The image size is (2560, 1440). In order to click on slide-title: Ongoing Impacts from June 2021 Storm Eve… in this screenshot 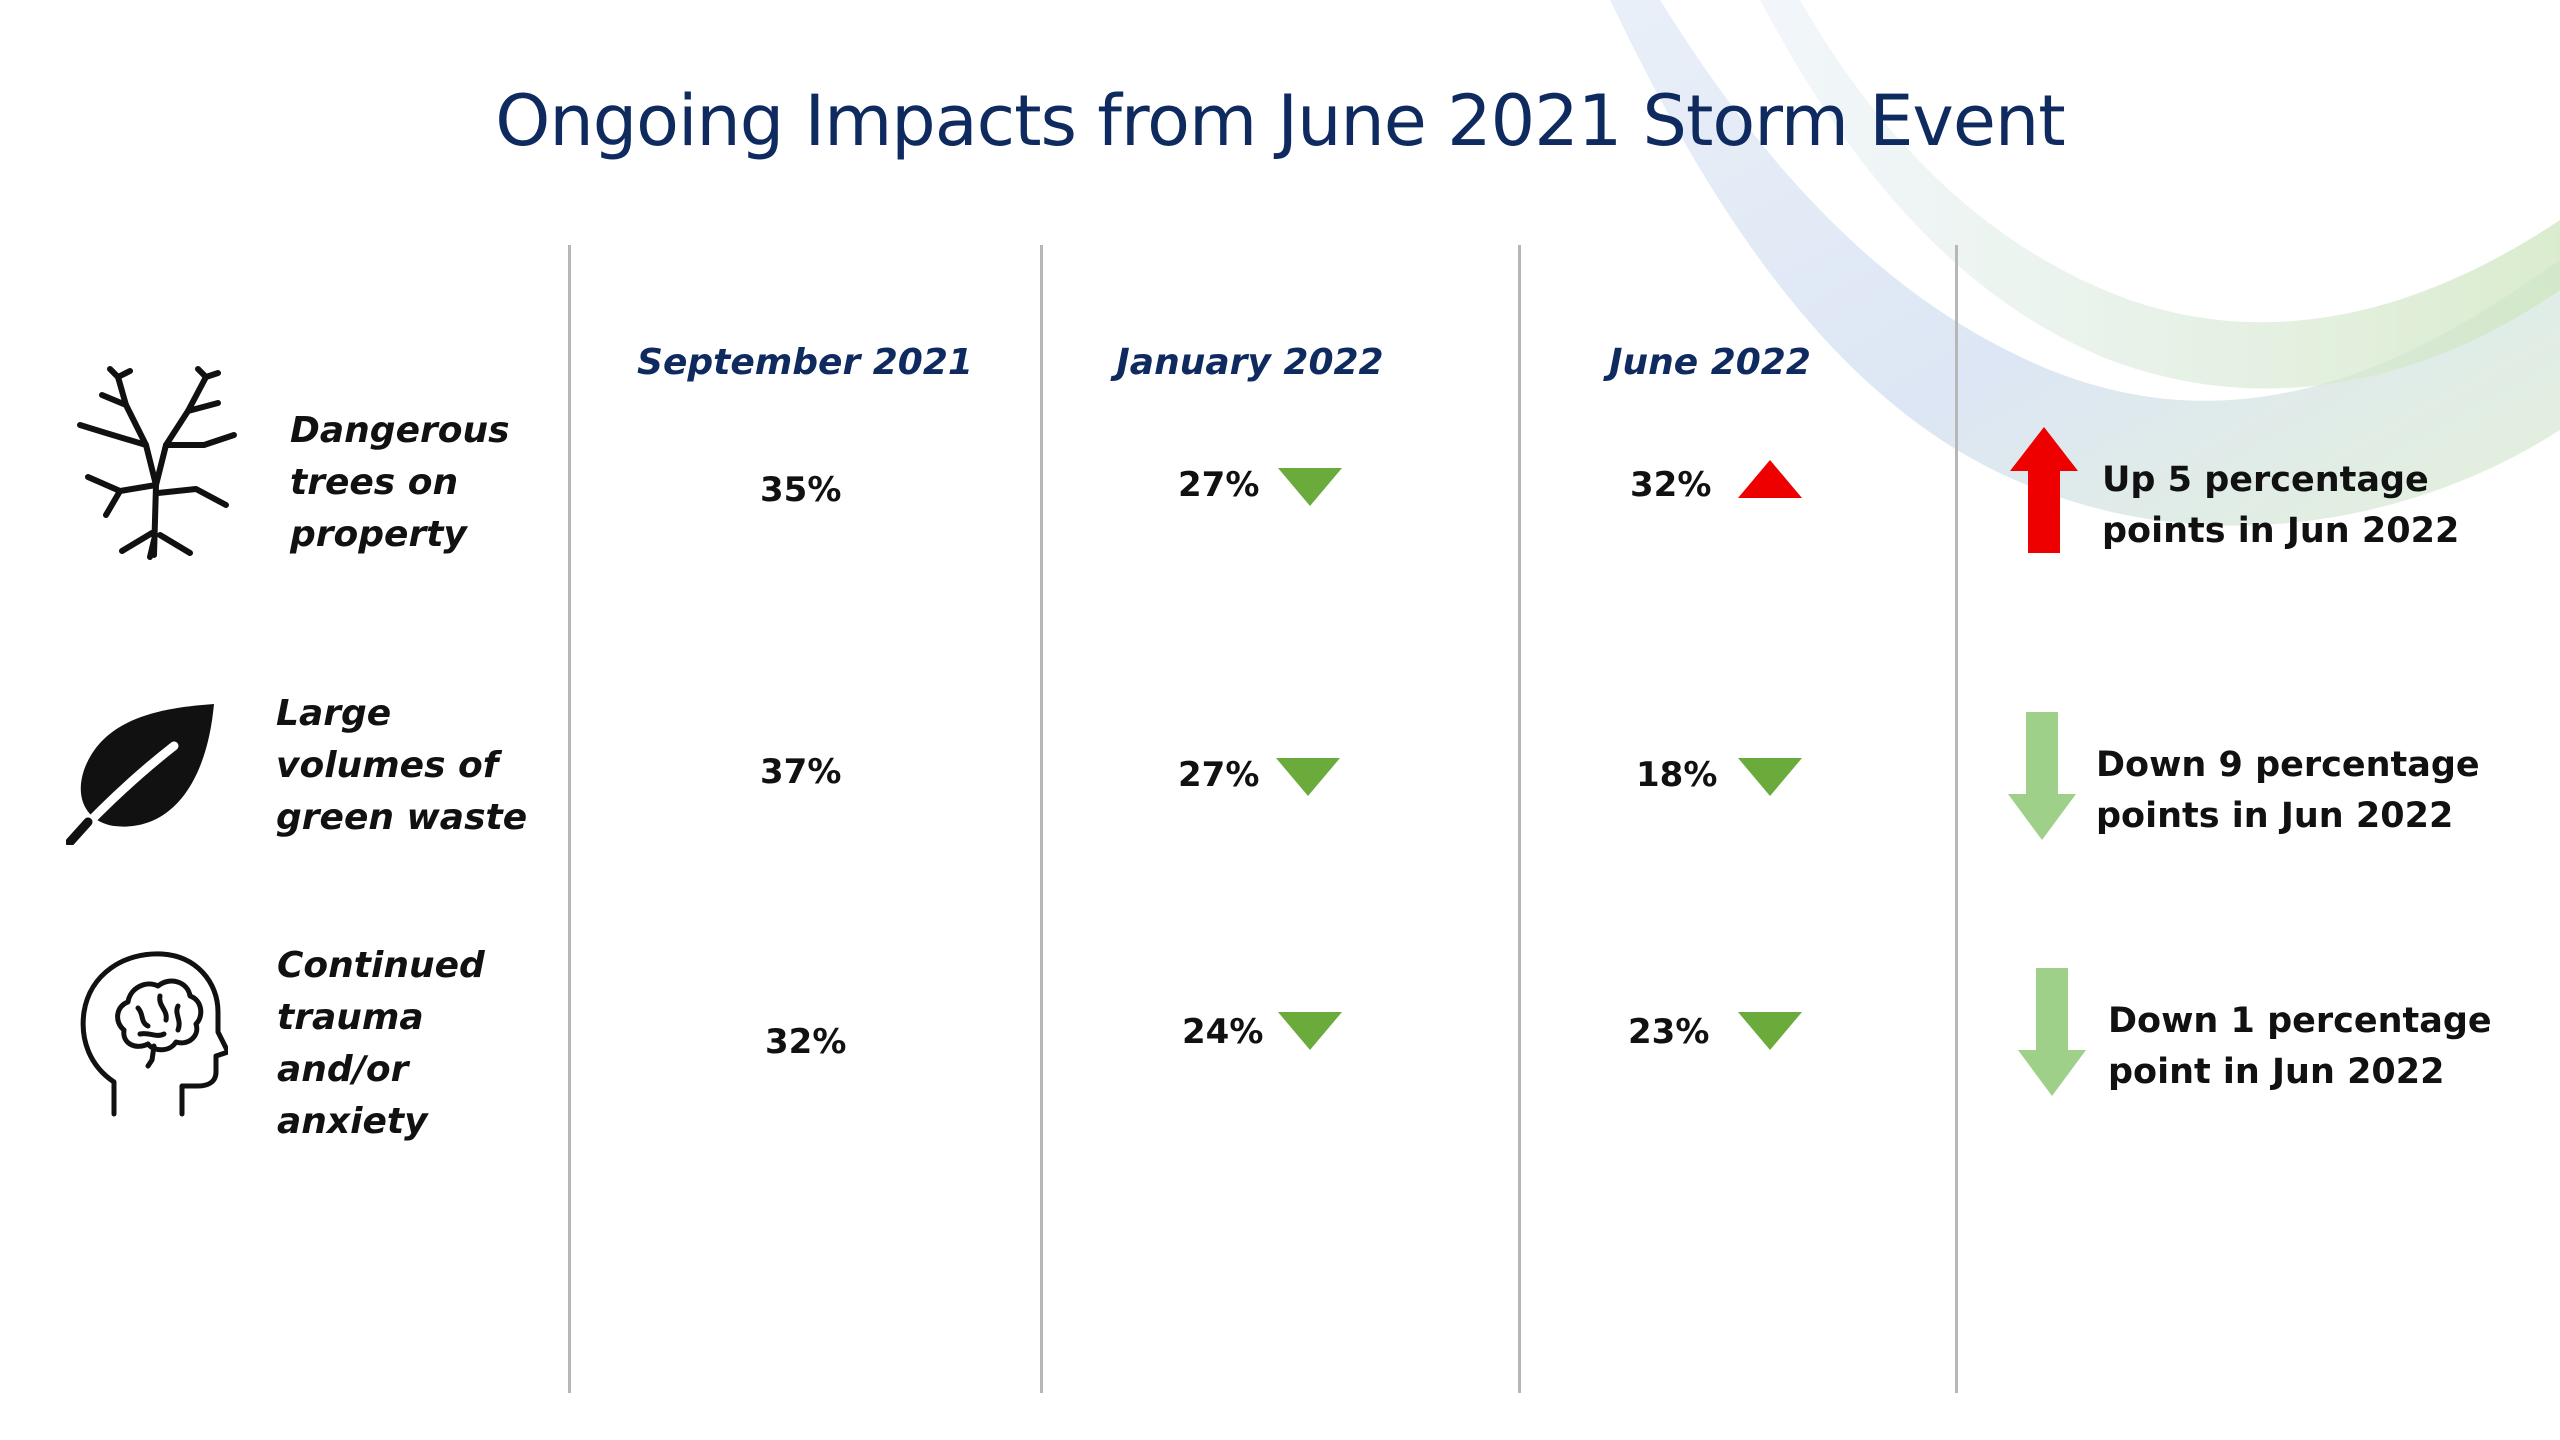, I will do `click(1280, 121)`.